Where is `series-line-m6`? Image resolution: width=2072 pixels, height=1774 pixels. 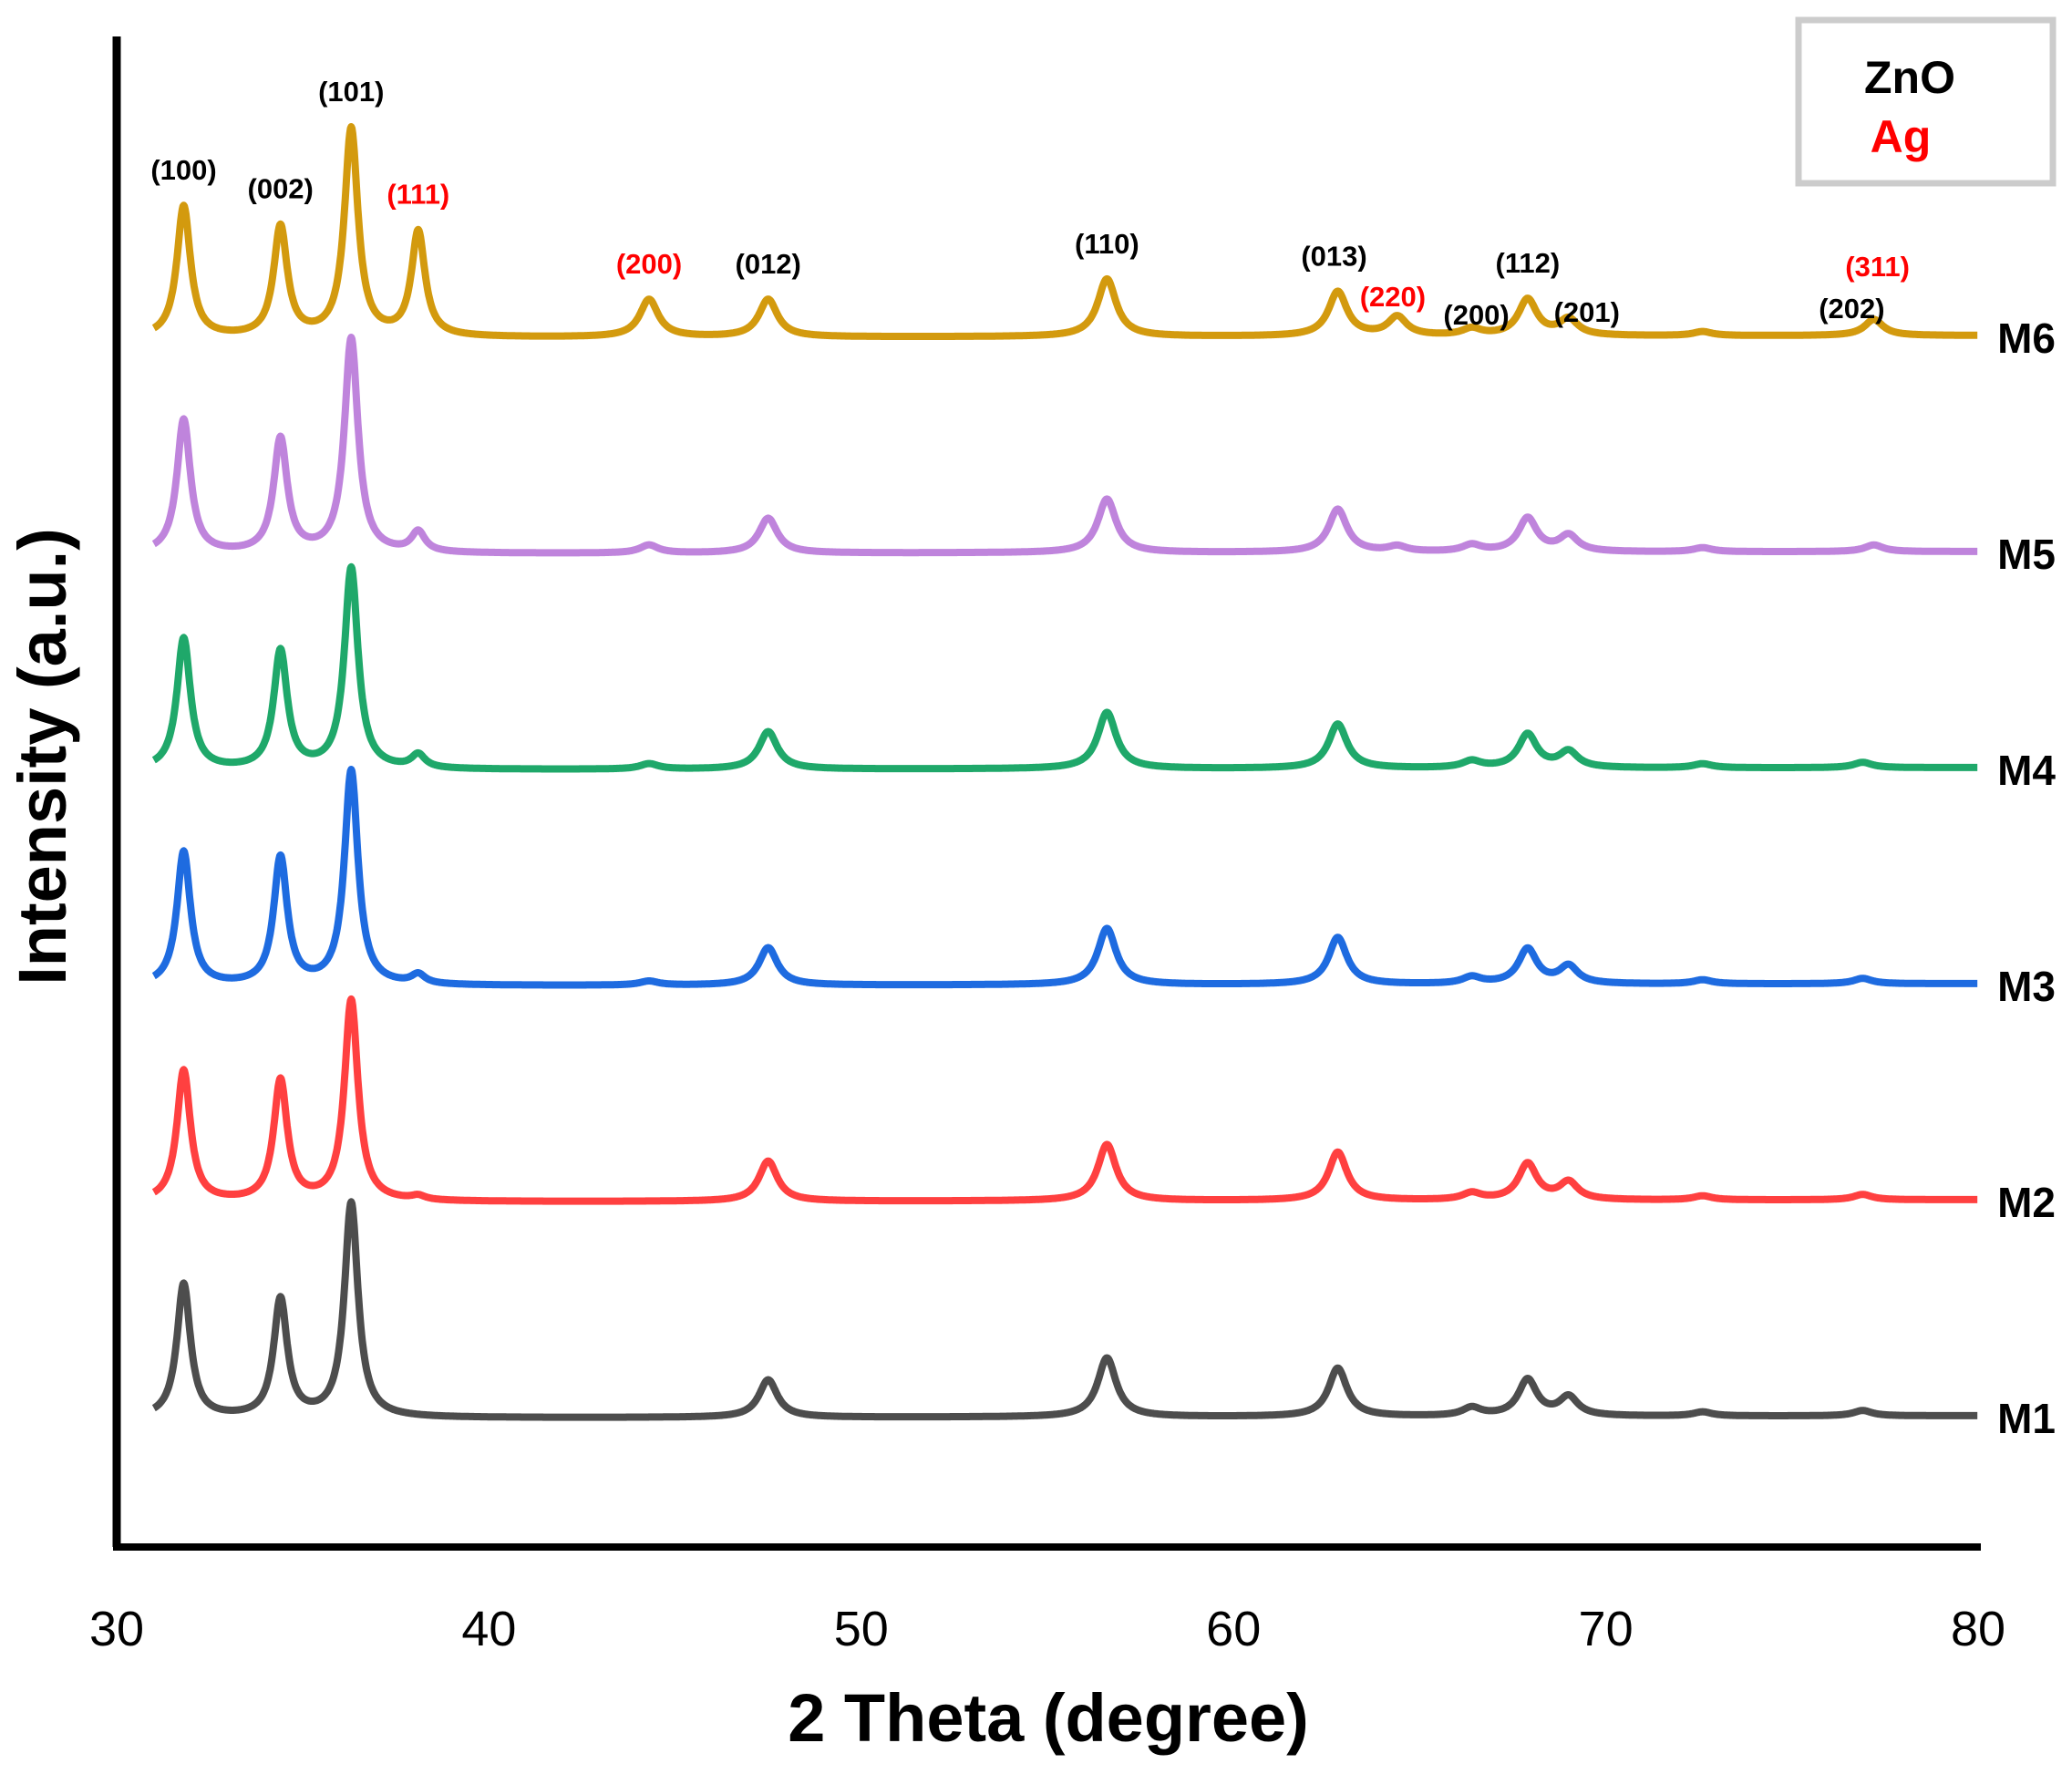
series-line-m6 is located at coordinates (1065, 231).